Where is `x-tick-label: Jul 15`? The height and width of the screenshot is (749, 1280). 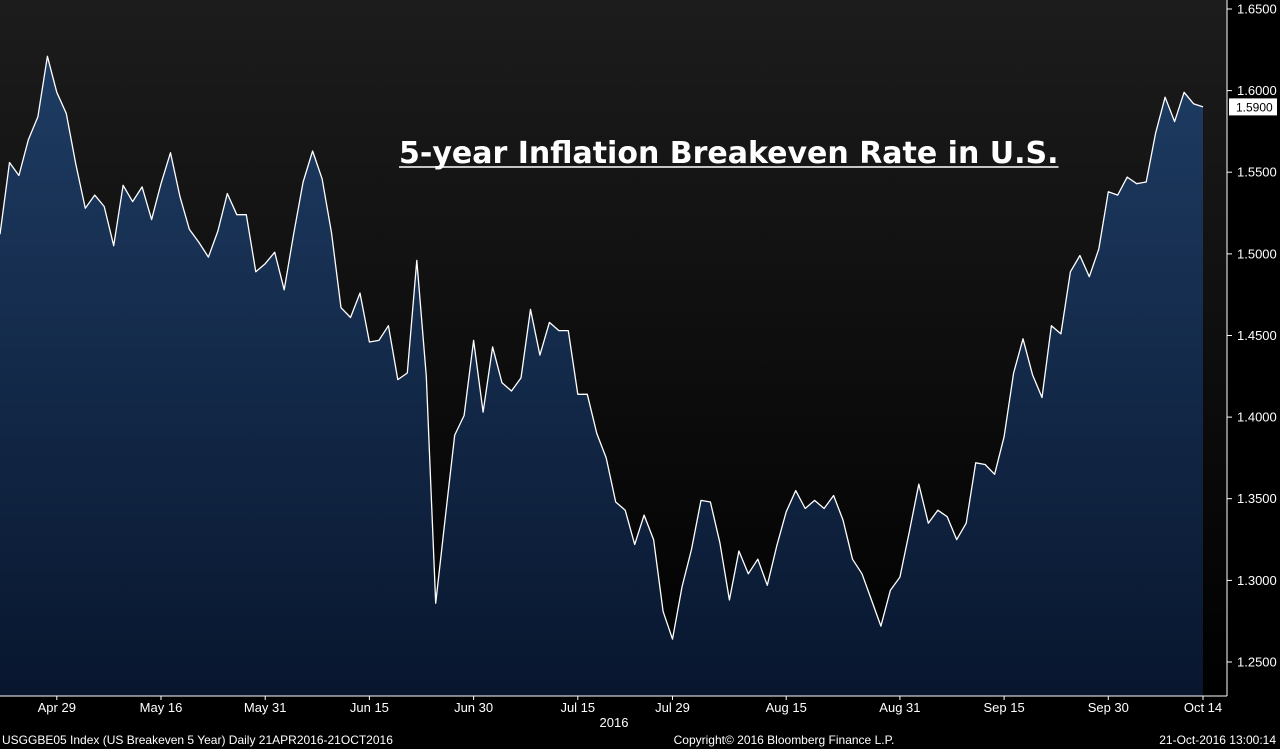 x-tick-label: Jul 15 is located at coordinates (577, 707).